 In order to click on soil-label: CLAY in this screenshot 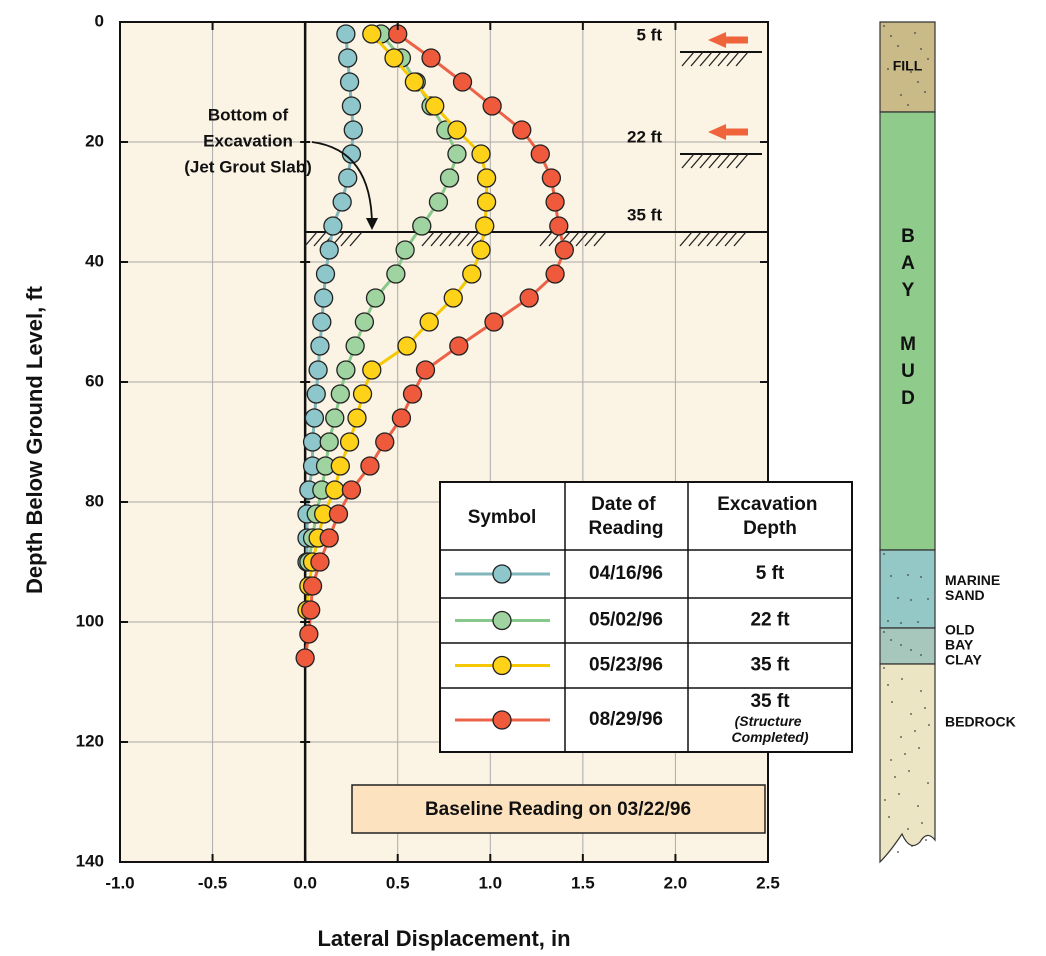, I will do `click(963, 660)`.